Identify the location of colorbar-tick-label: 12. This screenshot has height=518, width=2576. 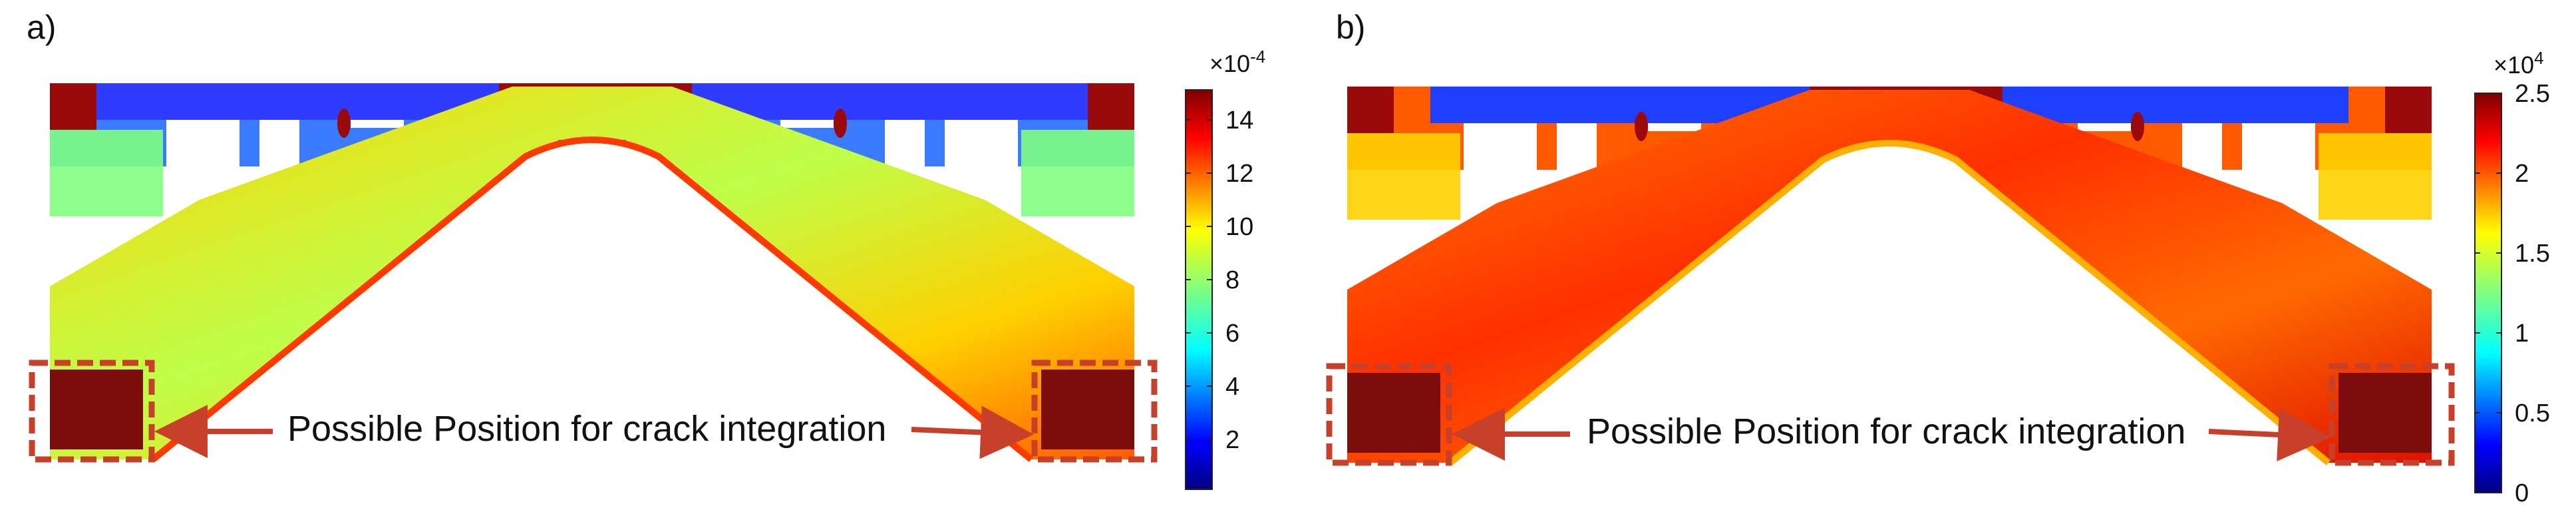
(1239, 174).